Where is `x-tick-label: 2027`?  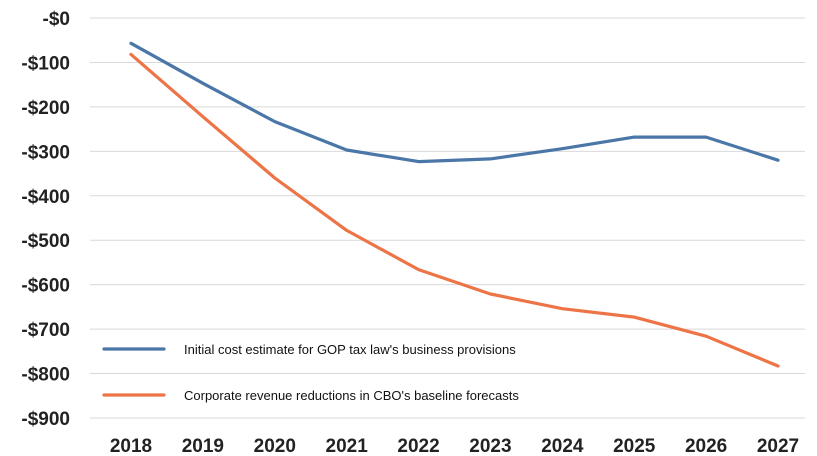
x-tick-label: 2027 is located at coordinates (778, 446).